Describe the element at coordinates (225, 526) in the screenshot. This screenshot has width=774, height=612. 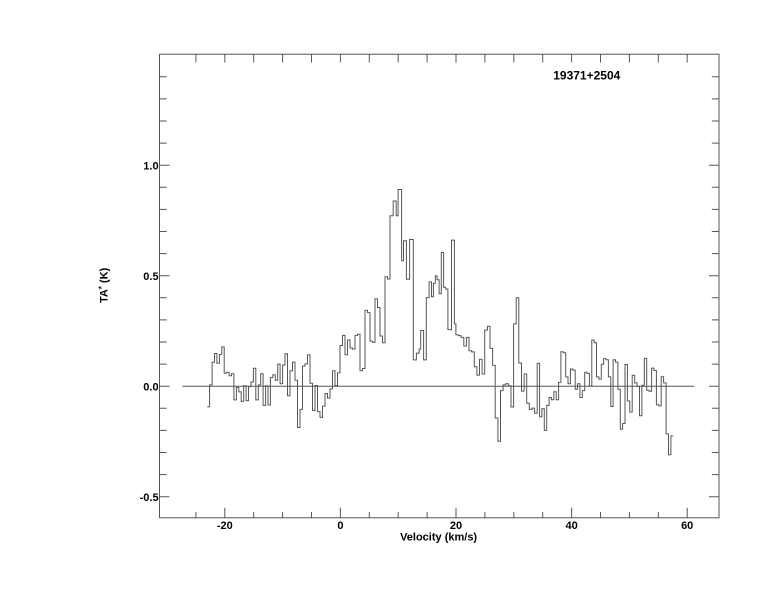
I see `svg-text: -20` at that location.